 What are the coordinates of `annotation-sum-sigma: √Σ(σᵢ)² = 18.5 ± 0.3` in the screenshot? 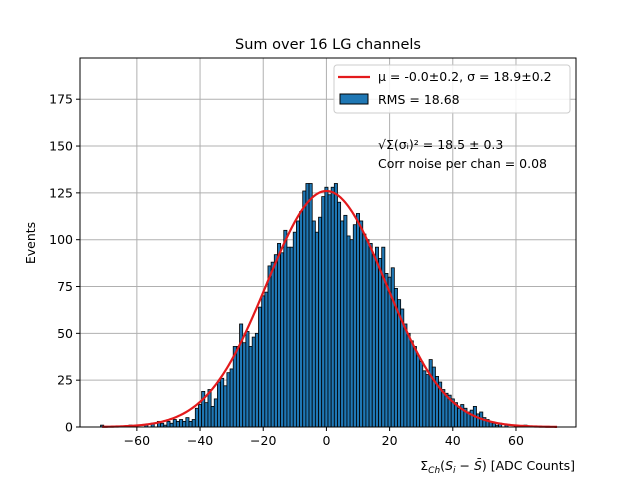 It's located at (440, 144).